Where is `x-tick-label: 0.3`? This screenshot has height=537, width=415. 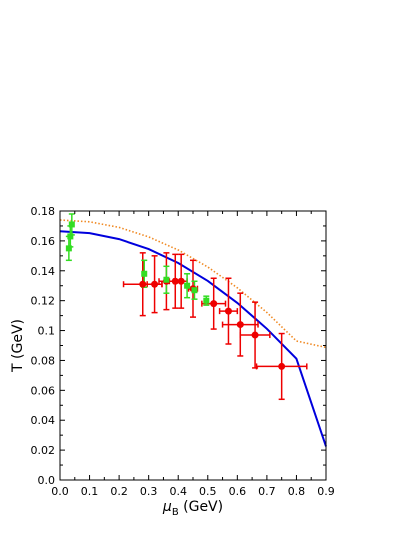 x-tick-label: 0.3 is located at coordinates (149, 491).